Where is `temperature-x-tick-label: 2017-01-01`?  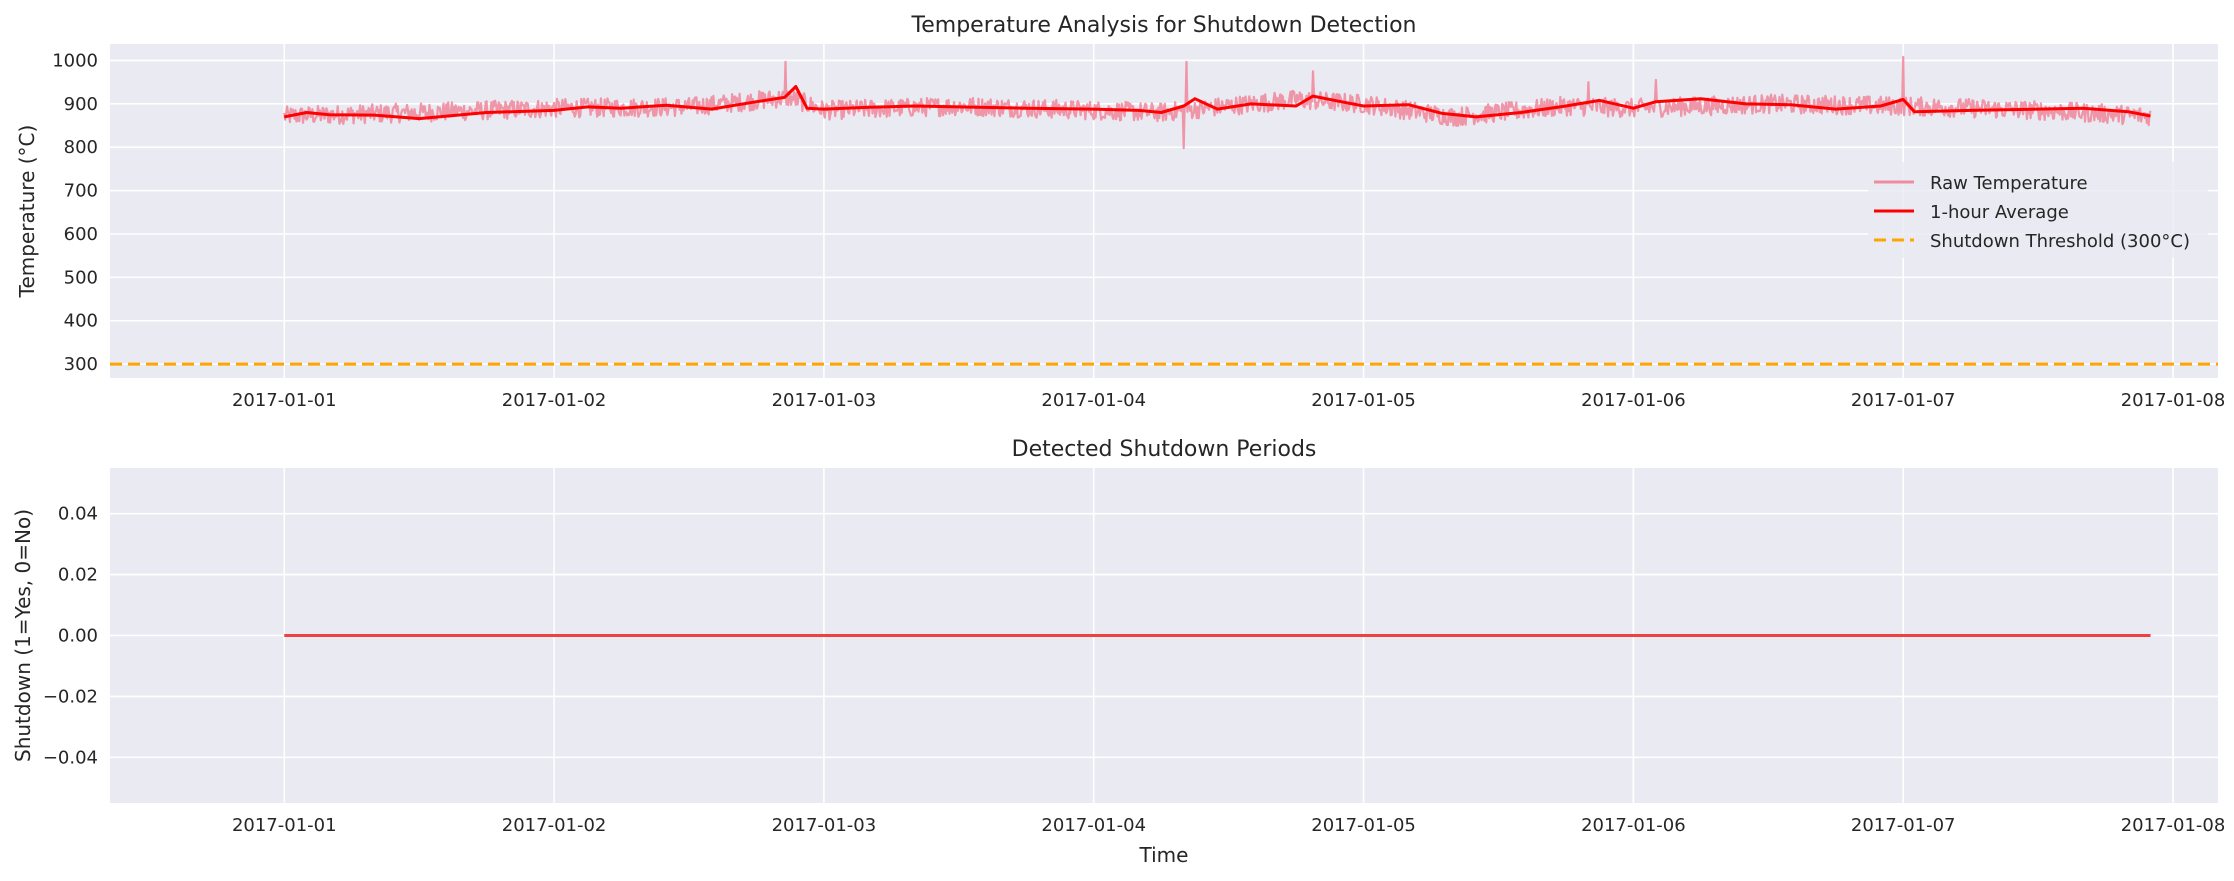 temperature-x-tick-label: 2017-01-01 is located at coordinates (284, 400).